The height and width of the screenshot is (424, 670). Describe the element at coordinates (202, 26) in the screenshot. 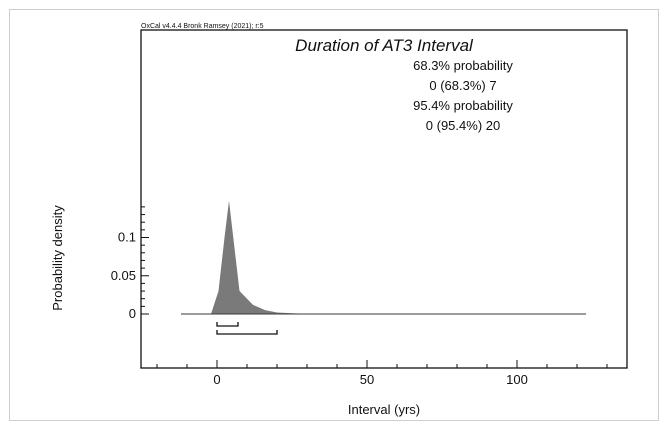

I see `credit-text: OxCal v4.4.4 Bronk Ramsey (2021); r:5` at that location.